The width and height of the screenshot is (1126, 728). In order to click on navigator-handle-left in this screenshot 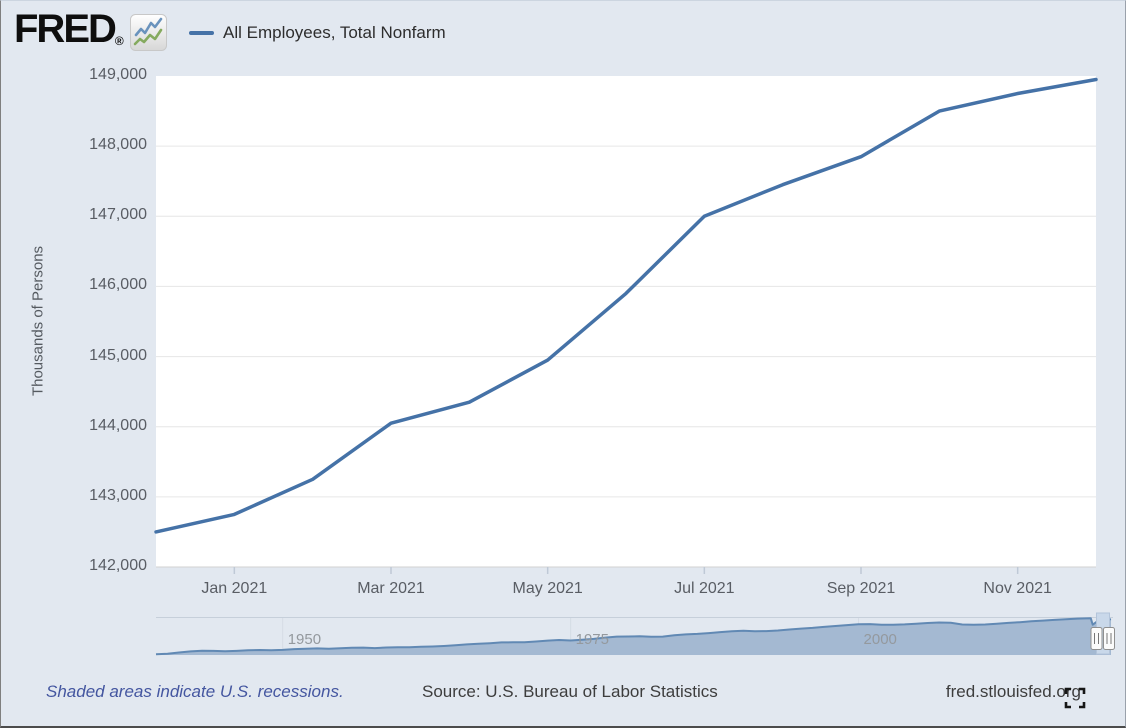, I will do `click(1096, 638)`.